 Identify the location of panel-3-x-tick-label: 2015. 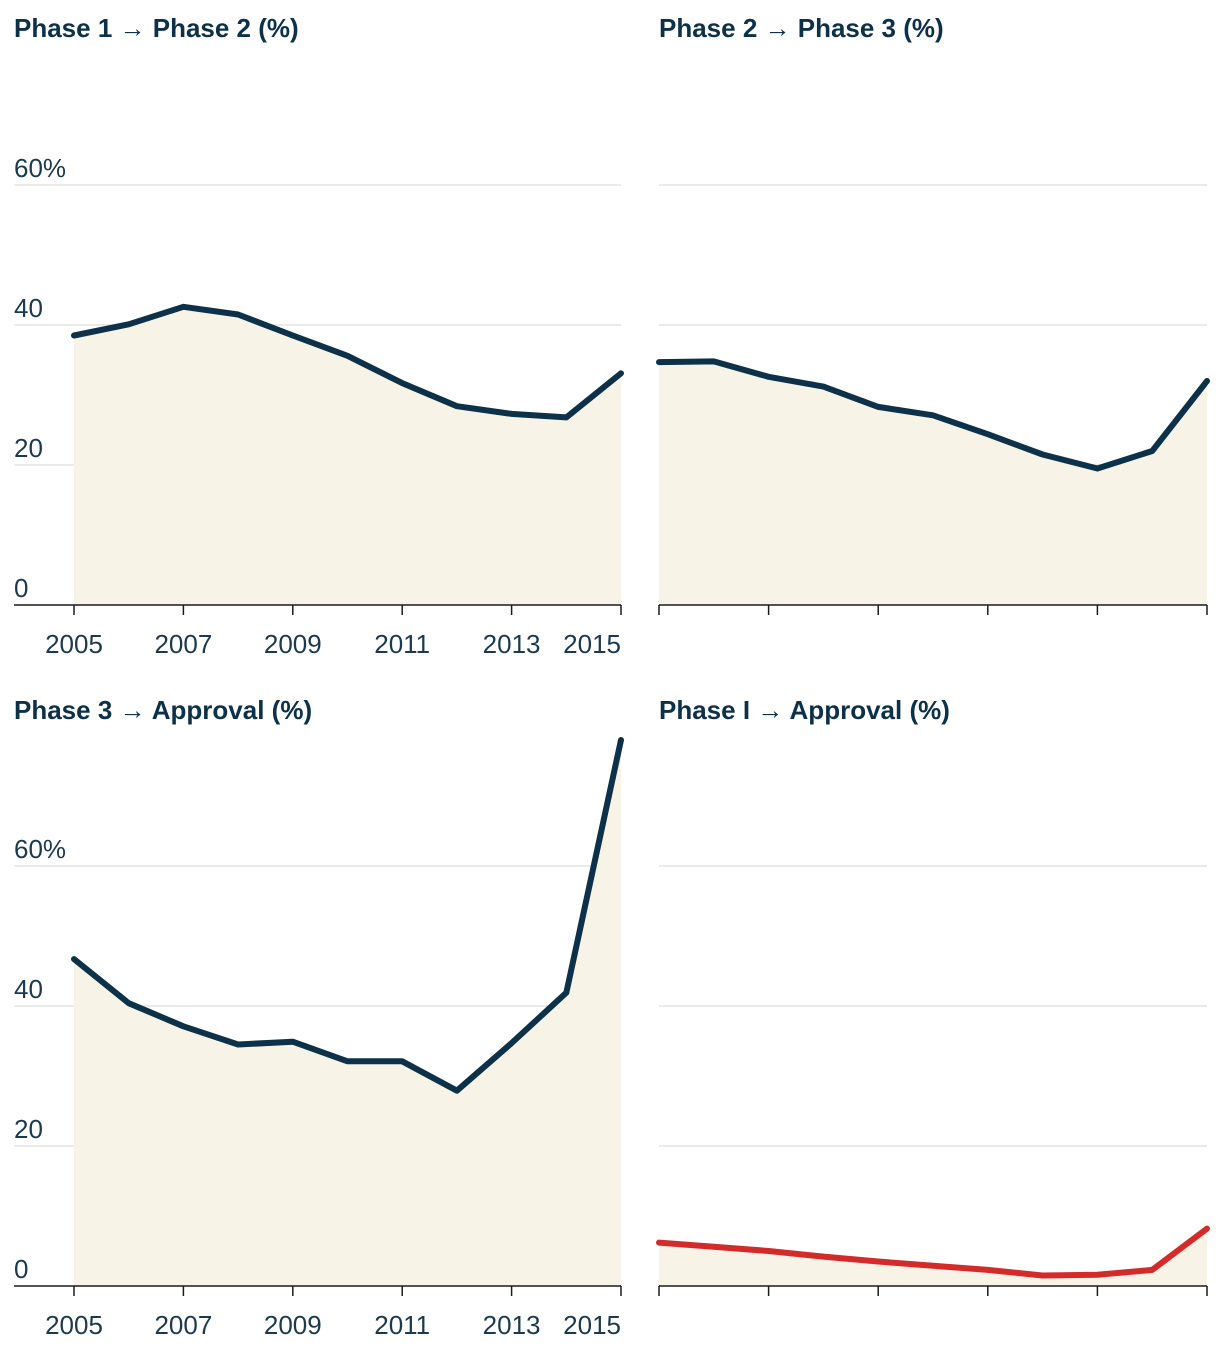
(592, 1325).